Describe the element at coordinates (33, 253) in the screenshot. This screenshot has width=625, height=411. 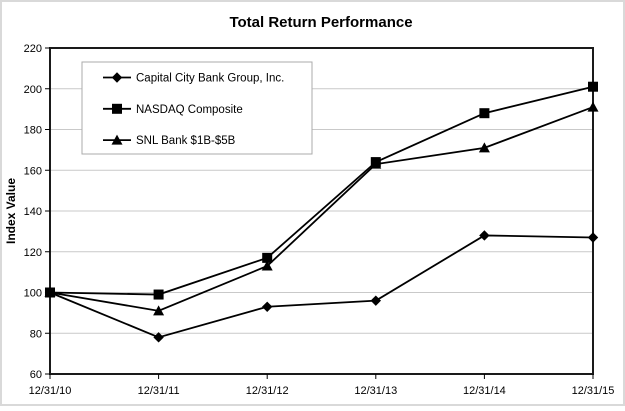
I see `y-tick-label: 120` at that location.